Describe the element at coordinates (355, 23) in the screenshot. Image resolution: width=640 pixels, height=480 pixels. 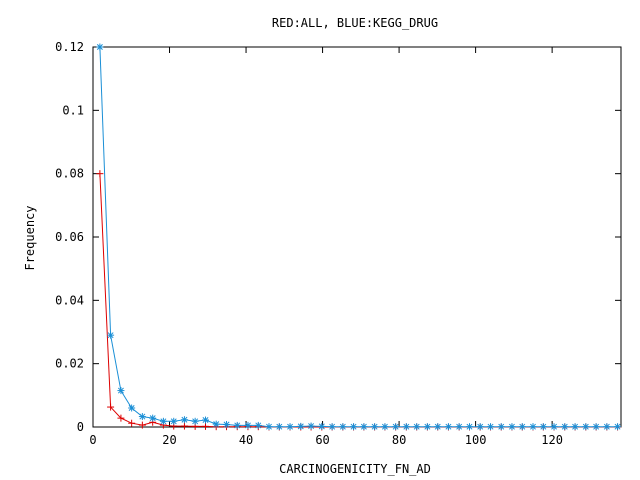
I see `chart-title: RED:ALL, BLUE:KEGG_DRUG` at that location.